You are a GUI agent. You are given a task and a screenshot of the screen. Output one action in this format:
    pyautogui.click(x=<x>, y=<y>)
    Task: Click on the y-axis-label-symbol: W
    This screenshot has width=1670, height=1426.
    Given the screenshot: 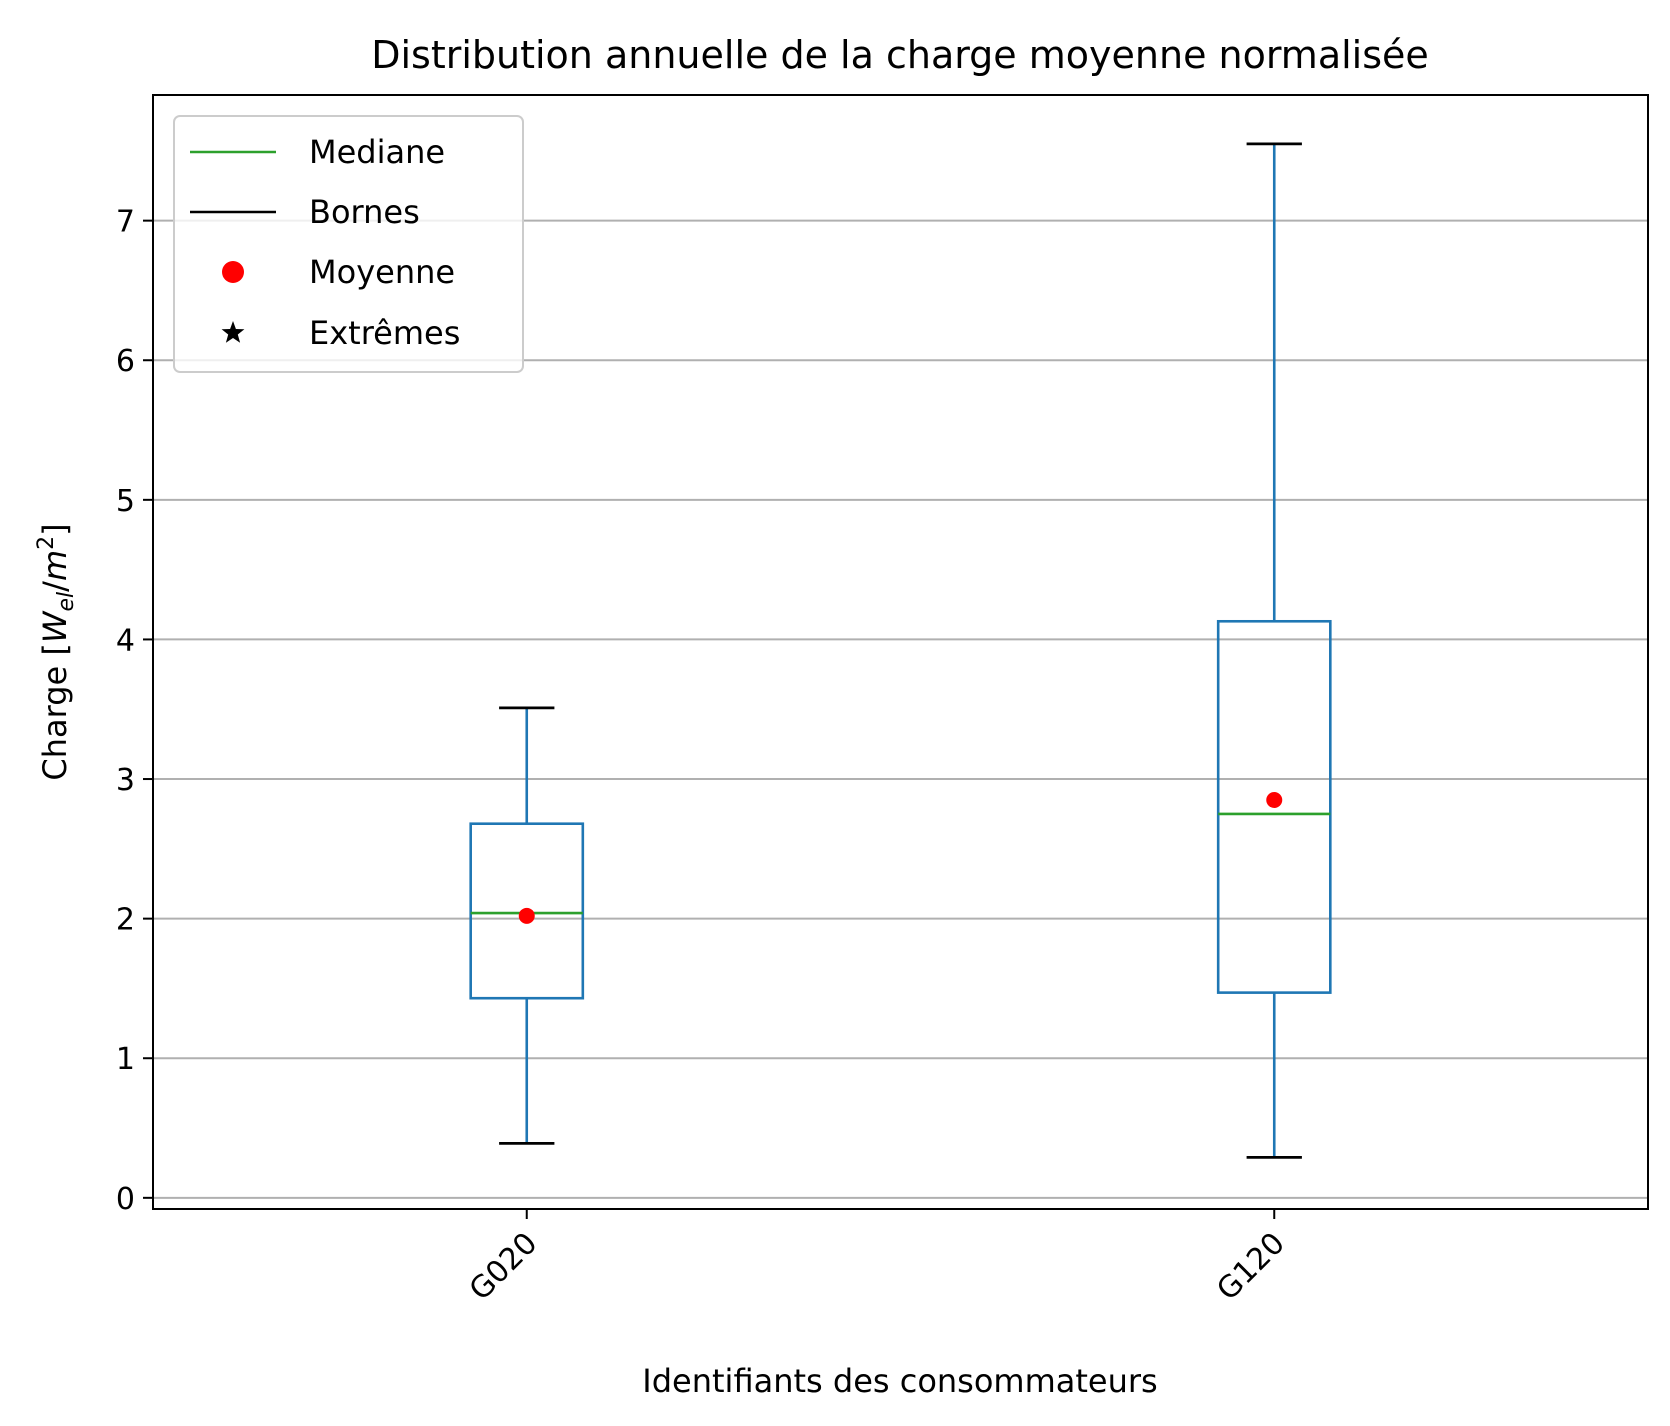 What is the action you would take?
    pyautogui.click(x=55, y=626)
    